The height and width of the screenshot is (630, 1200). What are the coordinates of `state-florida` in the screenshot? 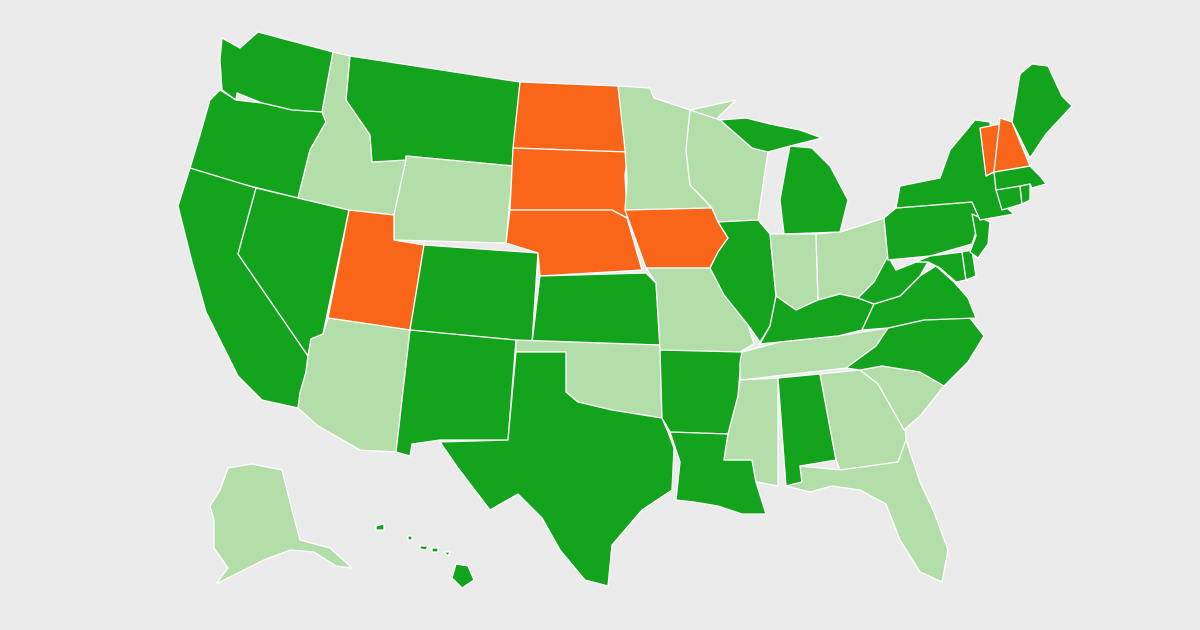 It's located at (867, 511).